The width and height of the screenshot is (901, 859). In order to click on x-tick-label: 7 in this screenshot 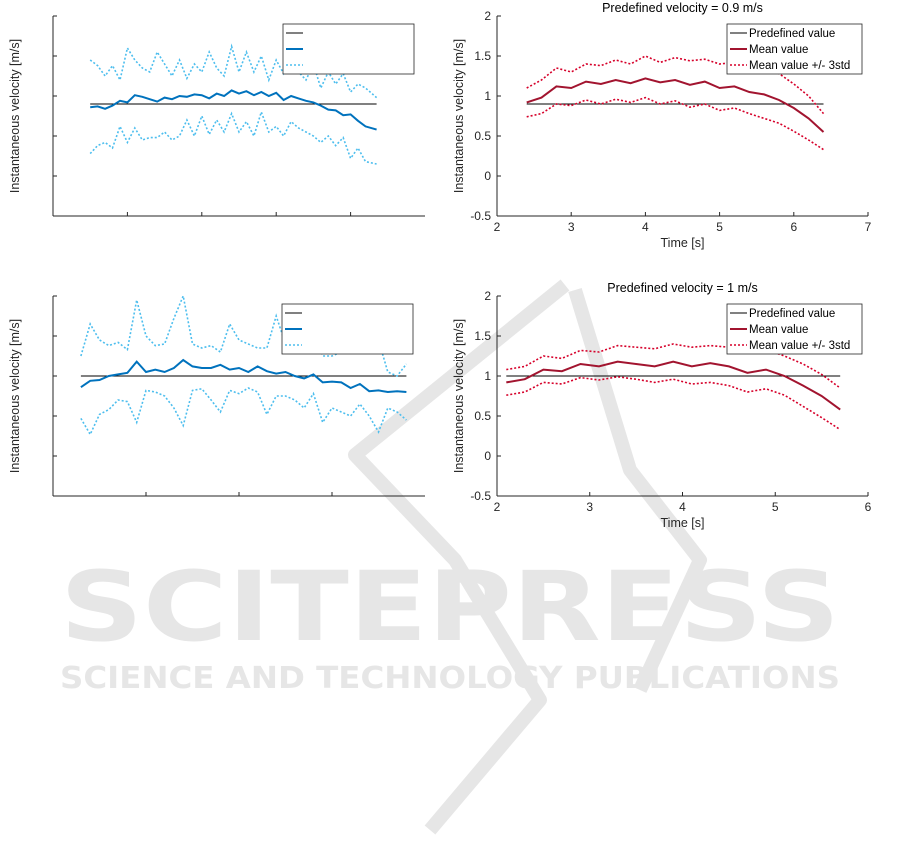, I will do `click(868, 227)`.